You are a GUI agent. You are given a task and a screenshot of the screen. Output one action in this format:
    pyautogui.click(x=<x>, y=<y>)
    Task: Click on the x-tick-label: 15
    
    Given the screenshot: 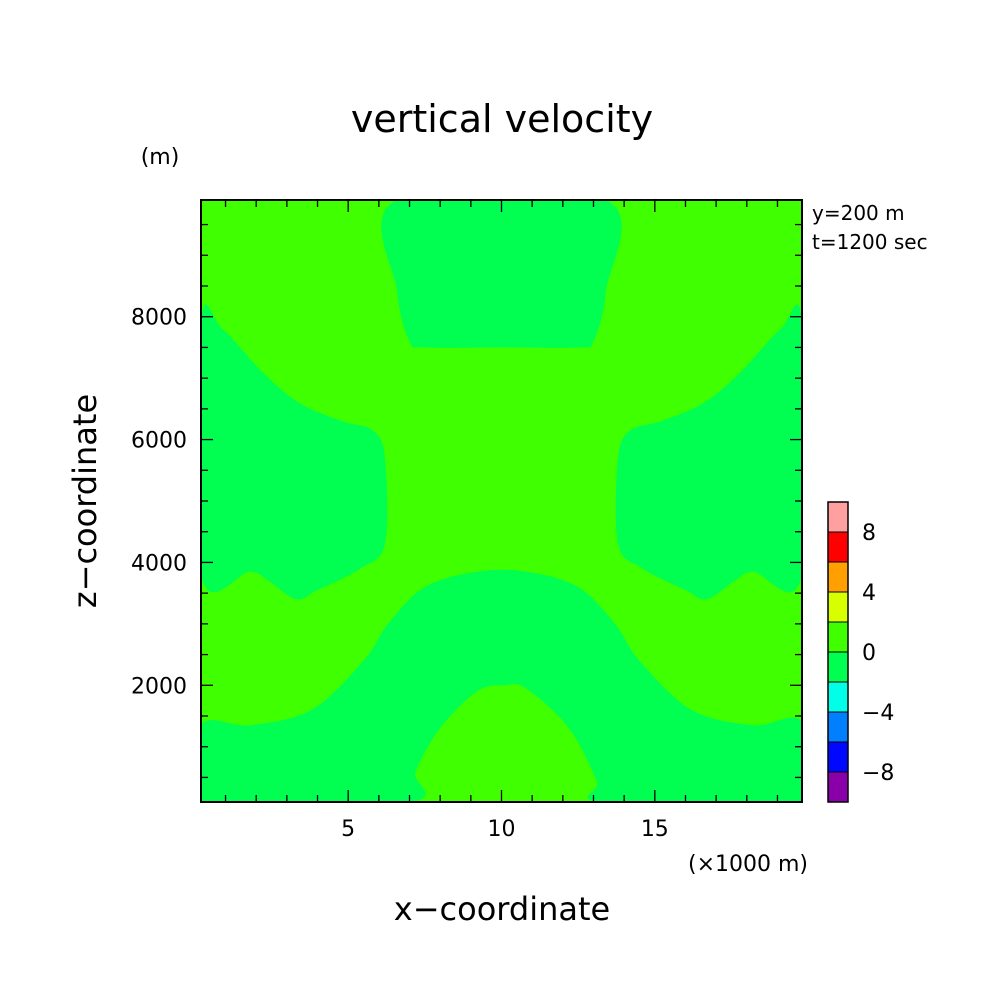 What is the action you would take?
    pyautogui.click(x=655, y=829)
    